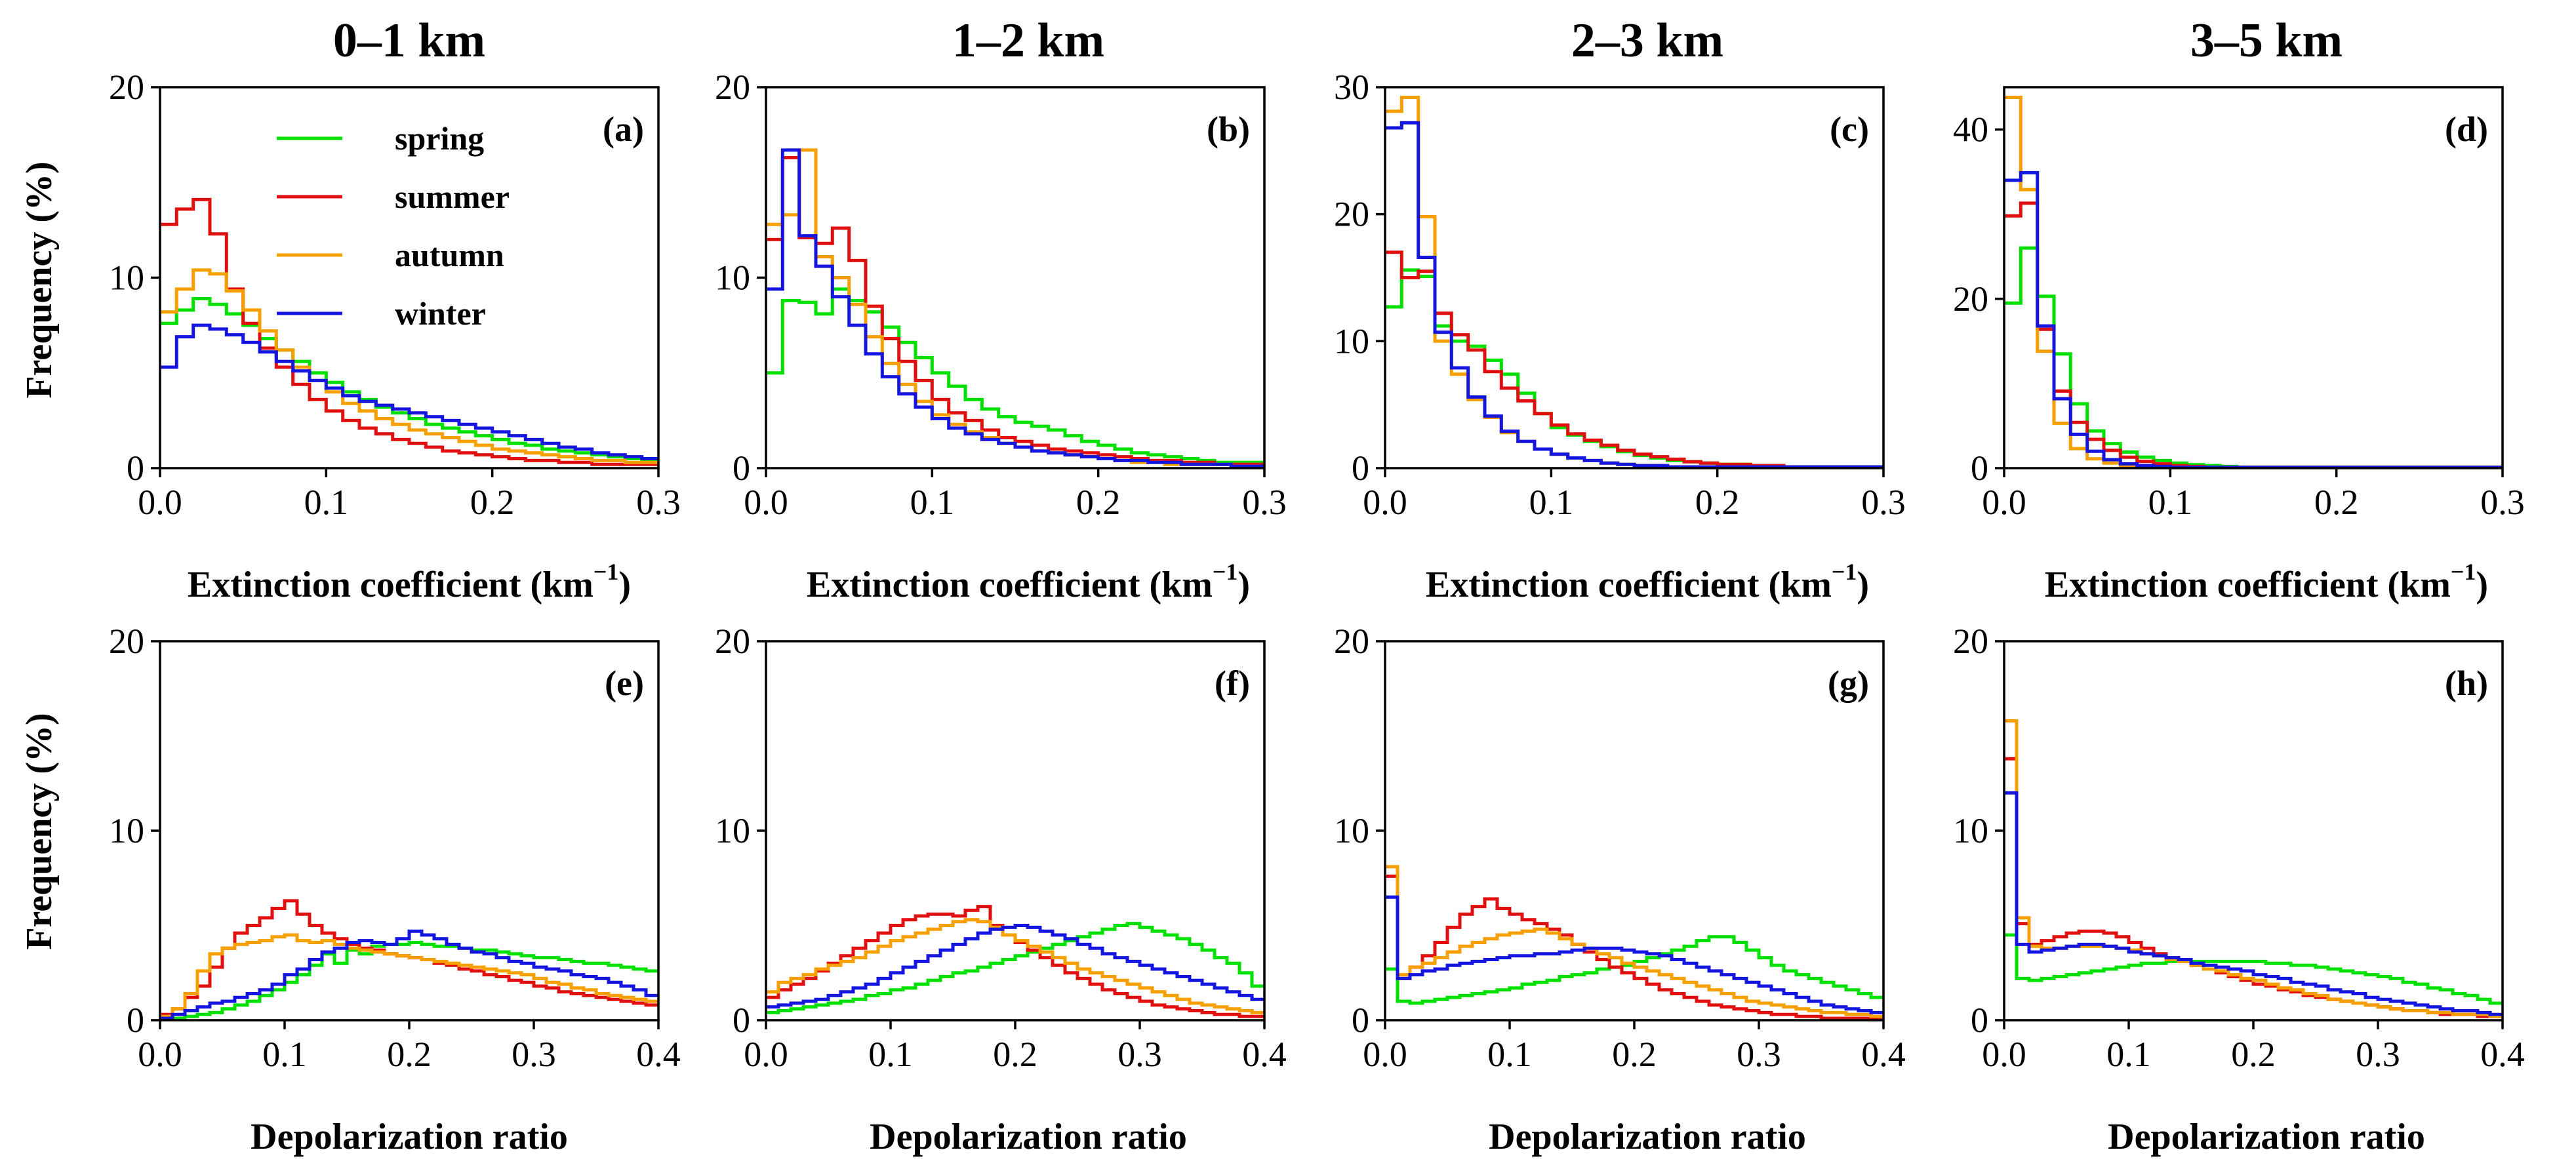 This screenshot has width=2576, height=1171. I want to click on y-tick-label-e: 10, so click(126, 830).